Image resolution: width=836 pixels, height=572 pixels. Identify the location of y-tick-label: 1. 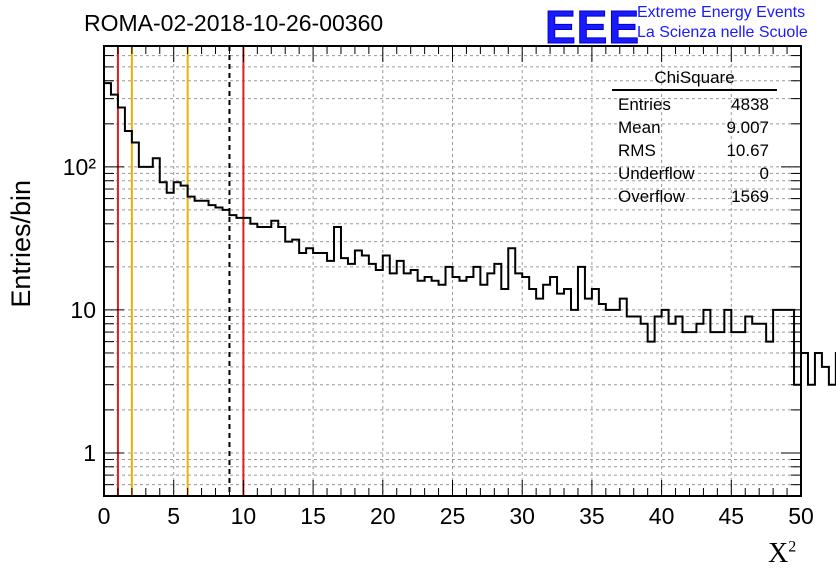
(89, 453).